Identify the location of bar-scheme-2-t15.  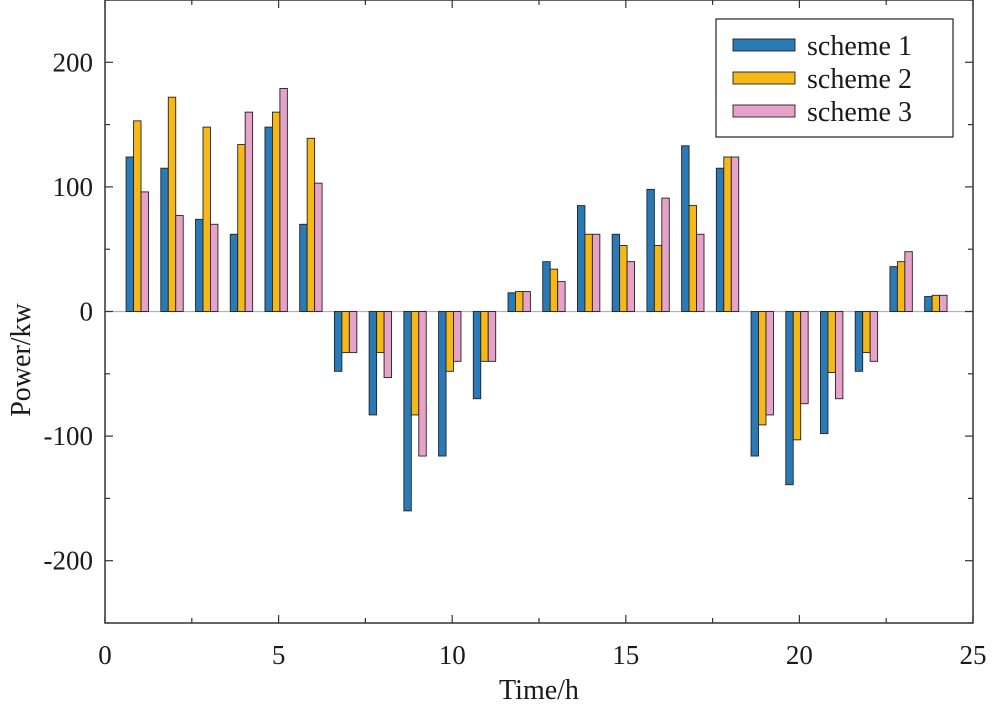
(623, 278).